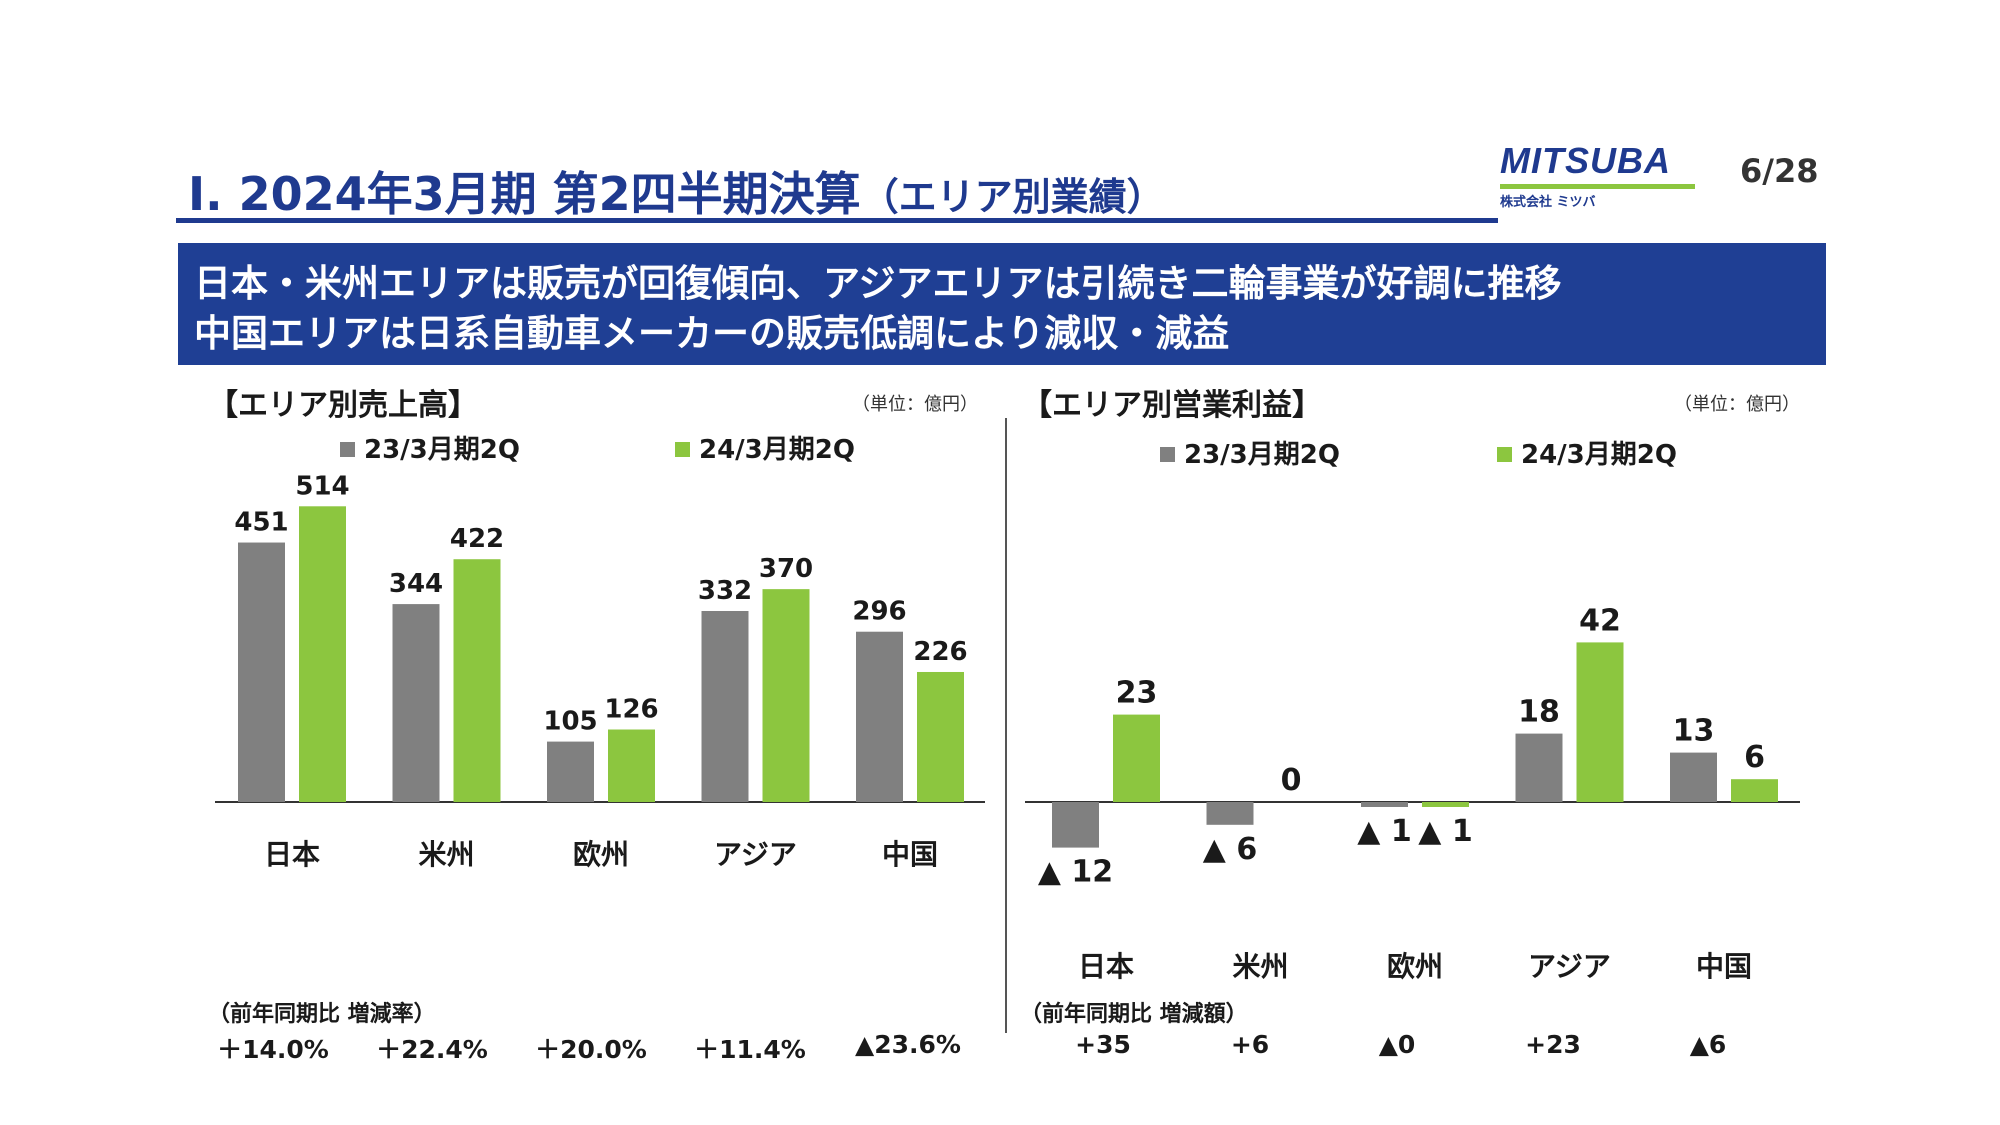 Image resolution: width=2000 pixels, height=1125 pixels. I want to click on profit-category-china: 中国, so click(1724, 966).